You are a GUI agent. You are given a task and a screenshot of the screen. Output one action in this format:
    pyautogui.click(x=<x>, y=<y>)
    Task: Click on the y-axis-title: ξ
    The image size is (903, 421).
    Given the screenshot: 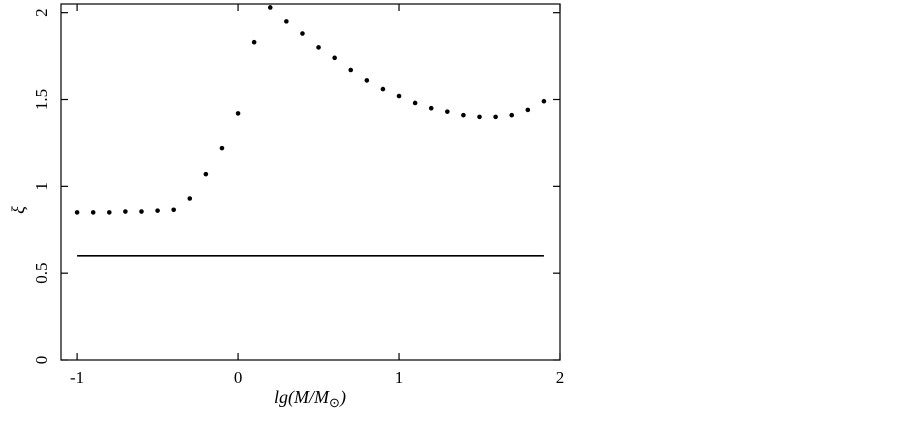 What is the action you would take?
    pyautogui.click(x=18, y=210)
    